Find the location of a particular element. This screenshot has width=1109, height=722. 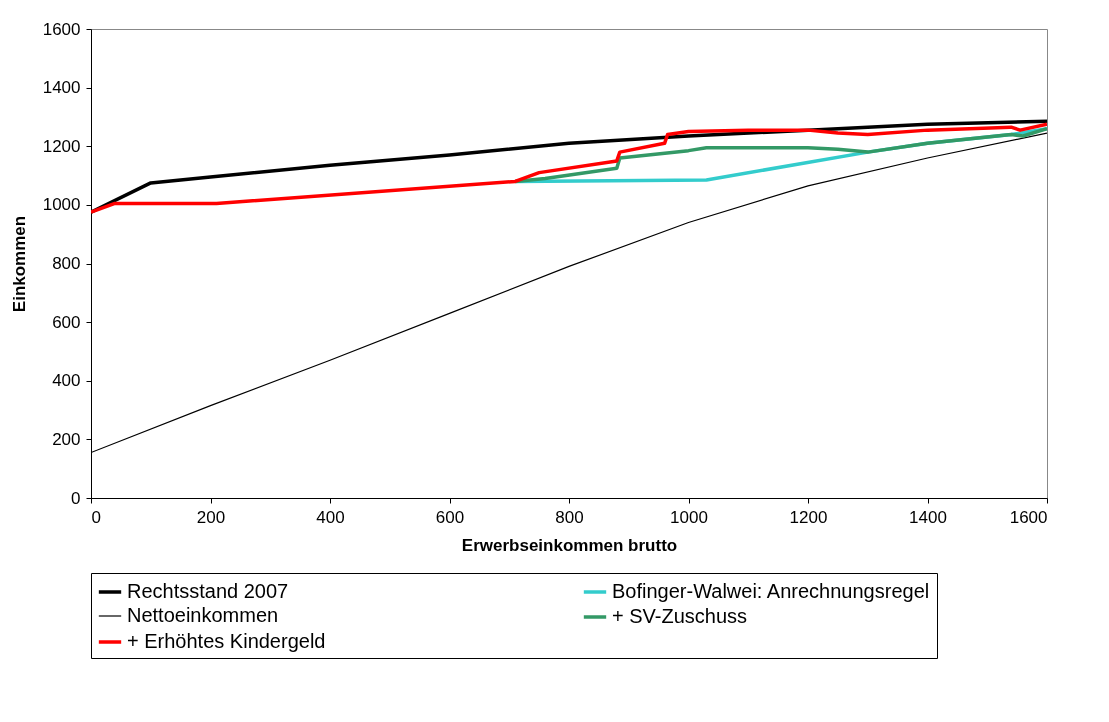

y-tick-label: 200 is located at coordinates (66, 439).